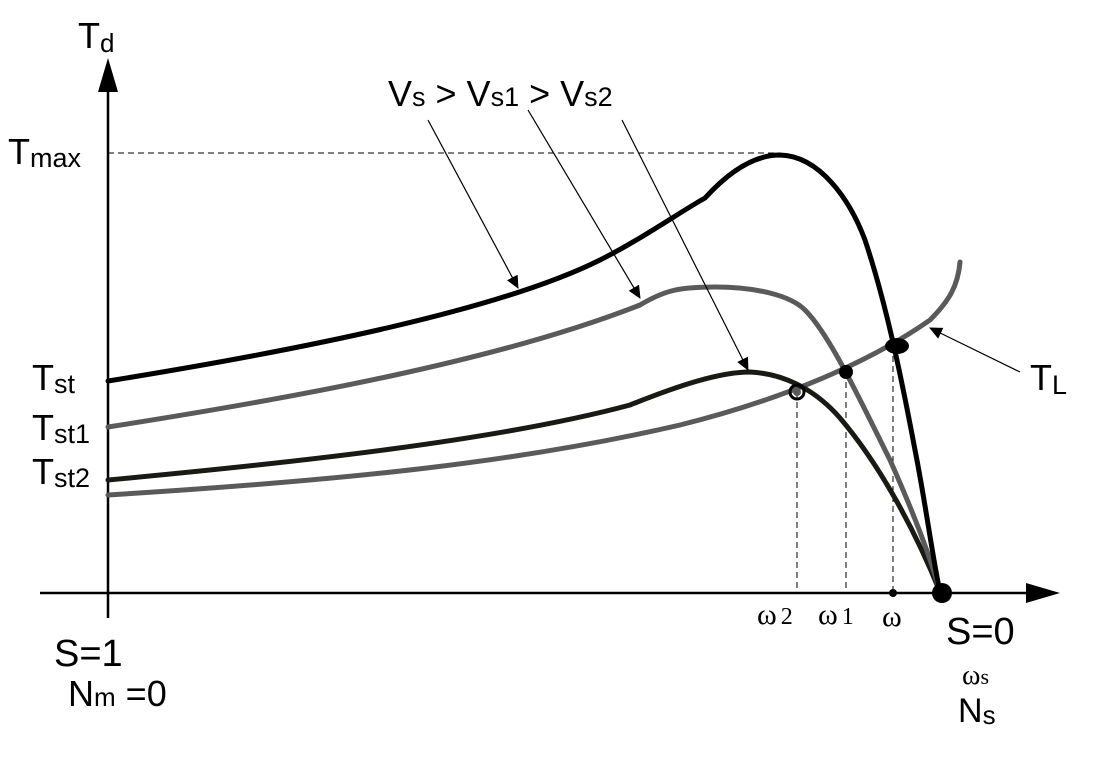 This screenshot has width=1107, height=758. Describe the element at coordinates (1043, 593) in the screenshot. I see `x-axis-arrow` at that location.